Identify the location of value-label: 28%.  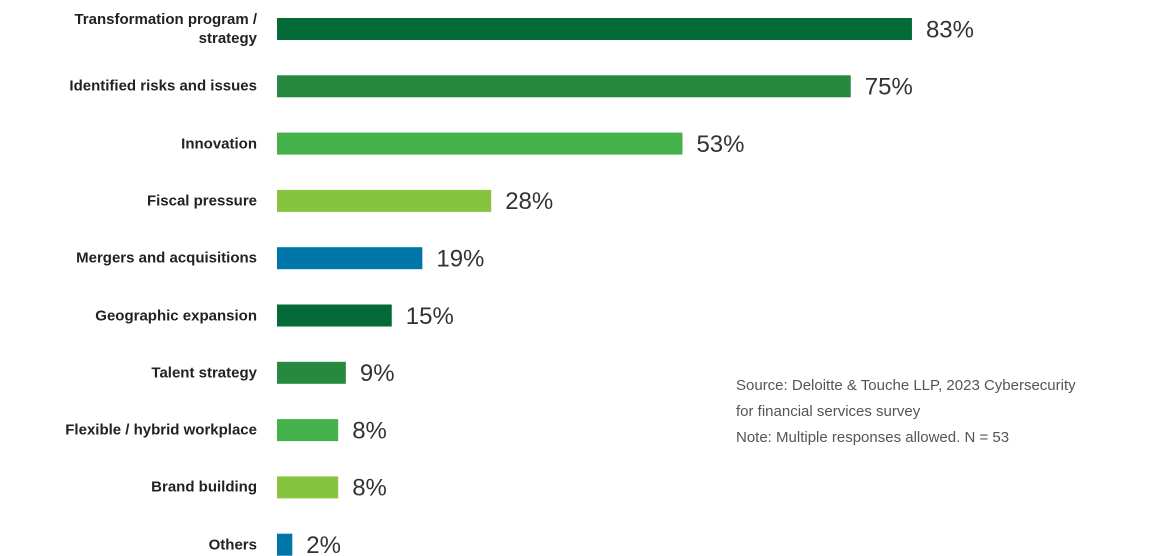
(529, 201).